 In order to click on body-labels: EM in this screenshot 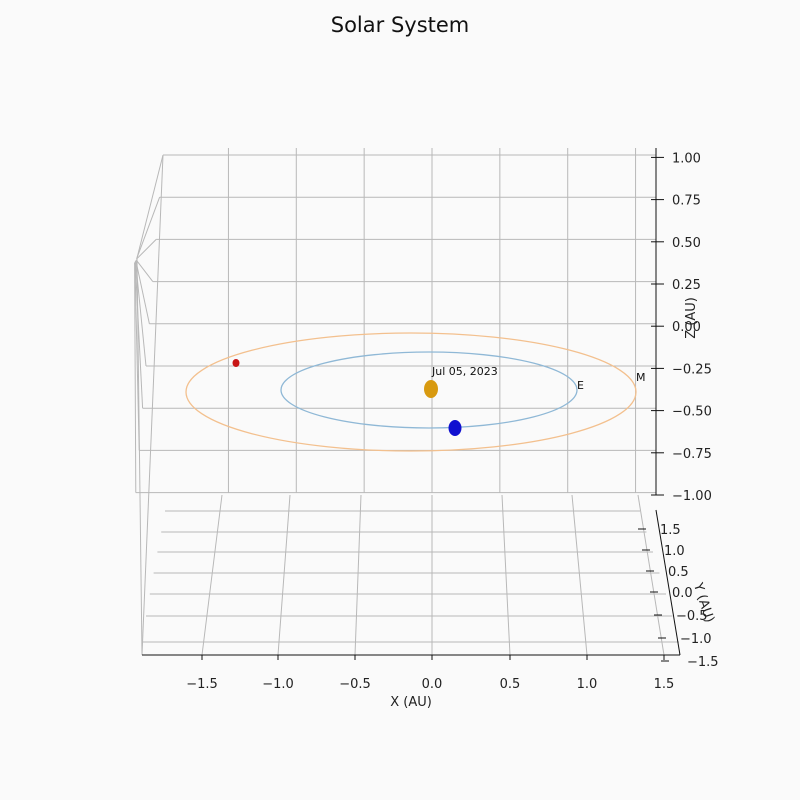, I will do `click(611, 381)`.